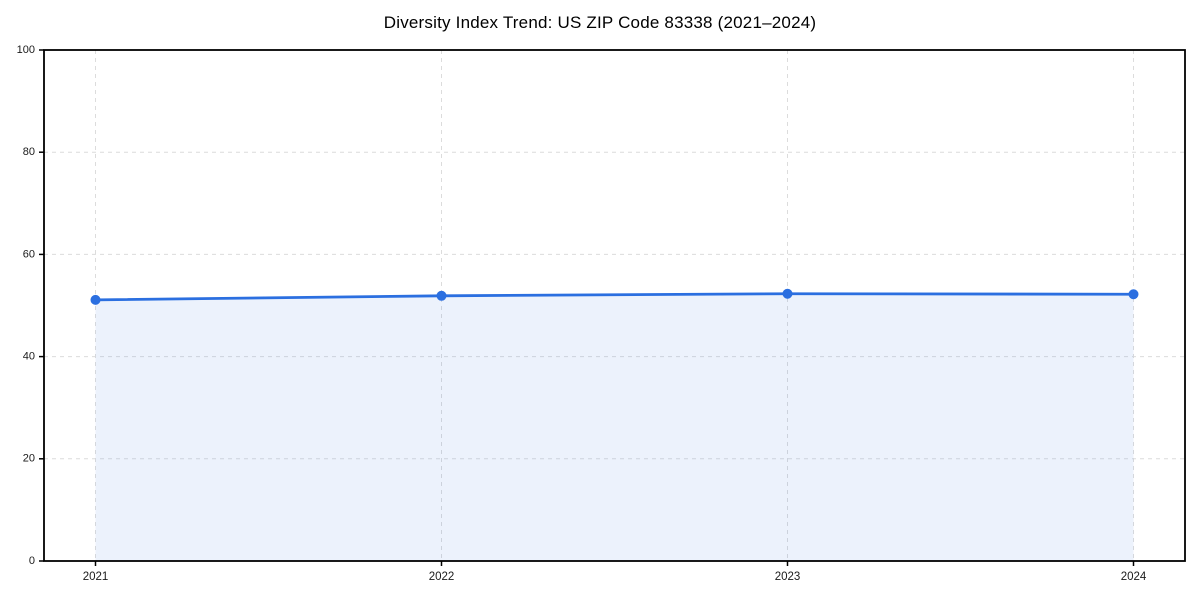 This screenshot has width=1200, height=600. What do you see at coordinates (29, 357) in the screenshot?
I see `y-tick-label: 40` at bounding box center [29, 357].